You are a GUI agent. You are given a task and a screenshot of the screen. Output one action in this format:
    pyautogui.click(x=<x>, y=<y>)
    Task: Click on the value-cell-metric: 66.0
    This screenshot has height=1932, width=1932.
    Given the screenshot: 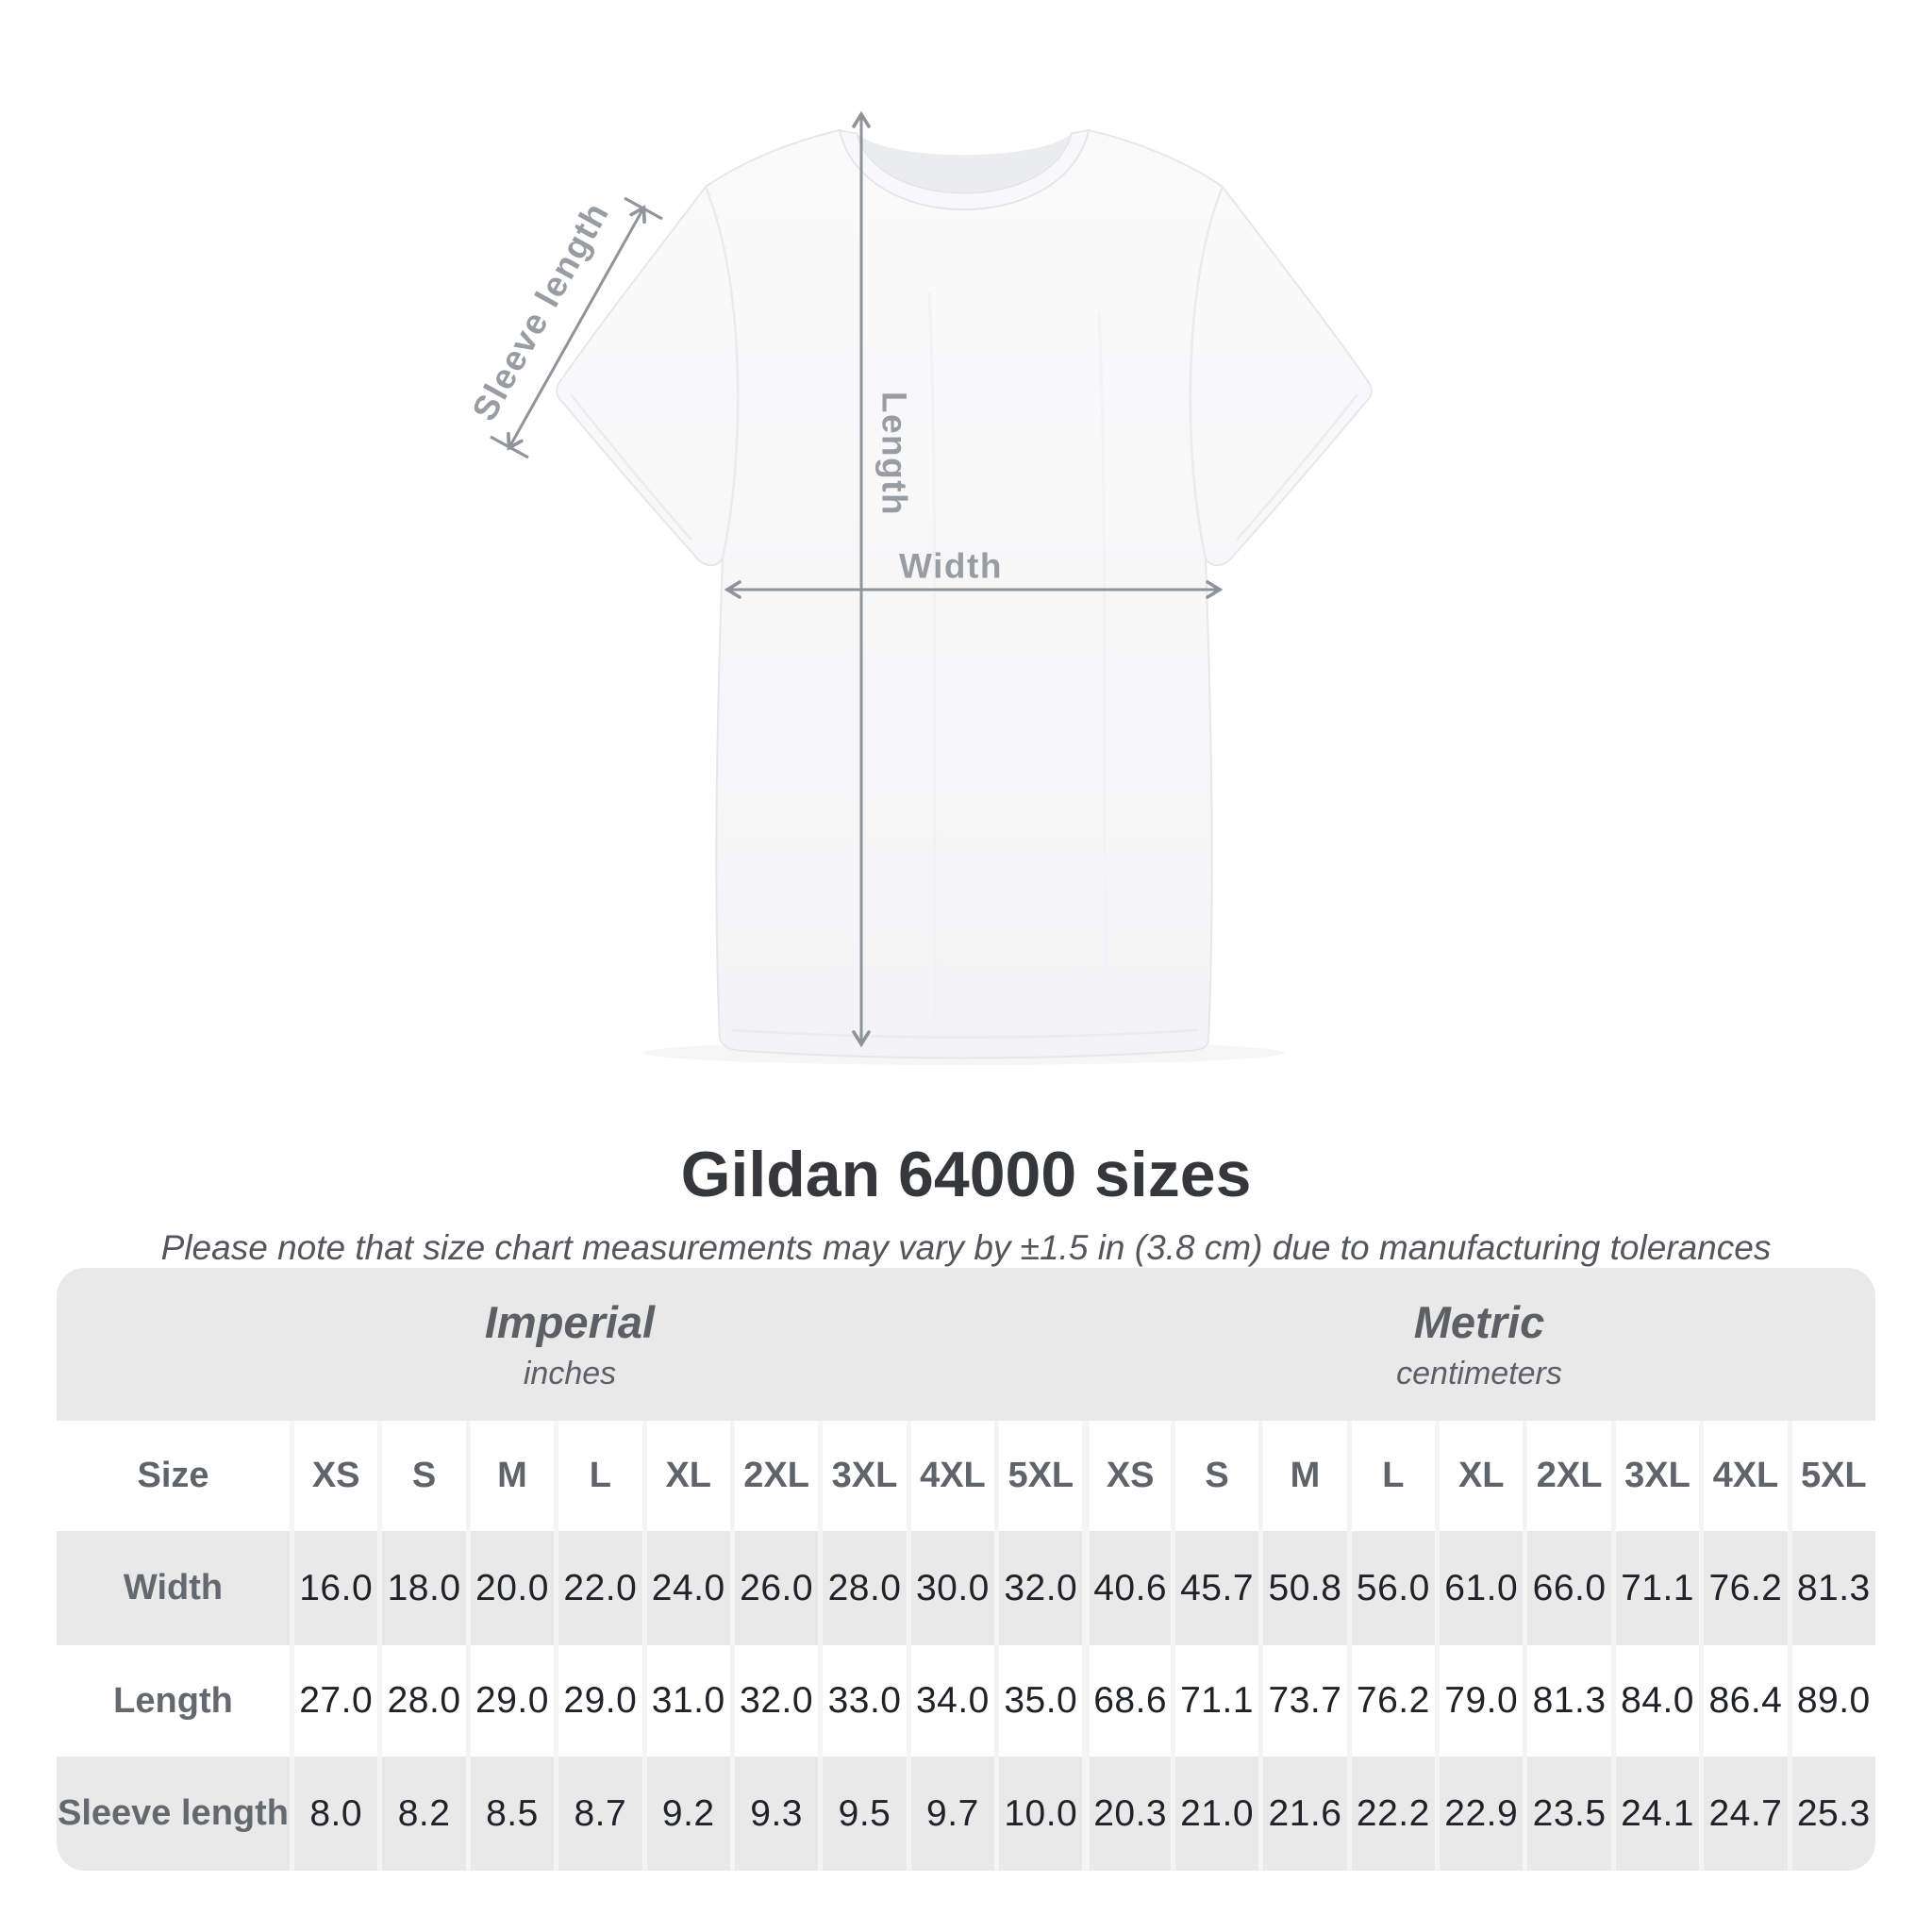 What is the action you would take?
    pyautogui.click(x=1567, y=1588)
    